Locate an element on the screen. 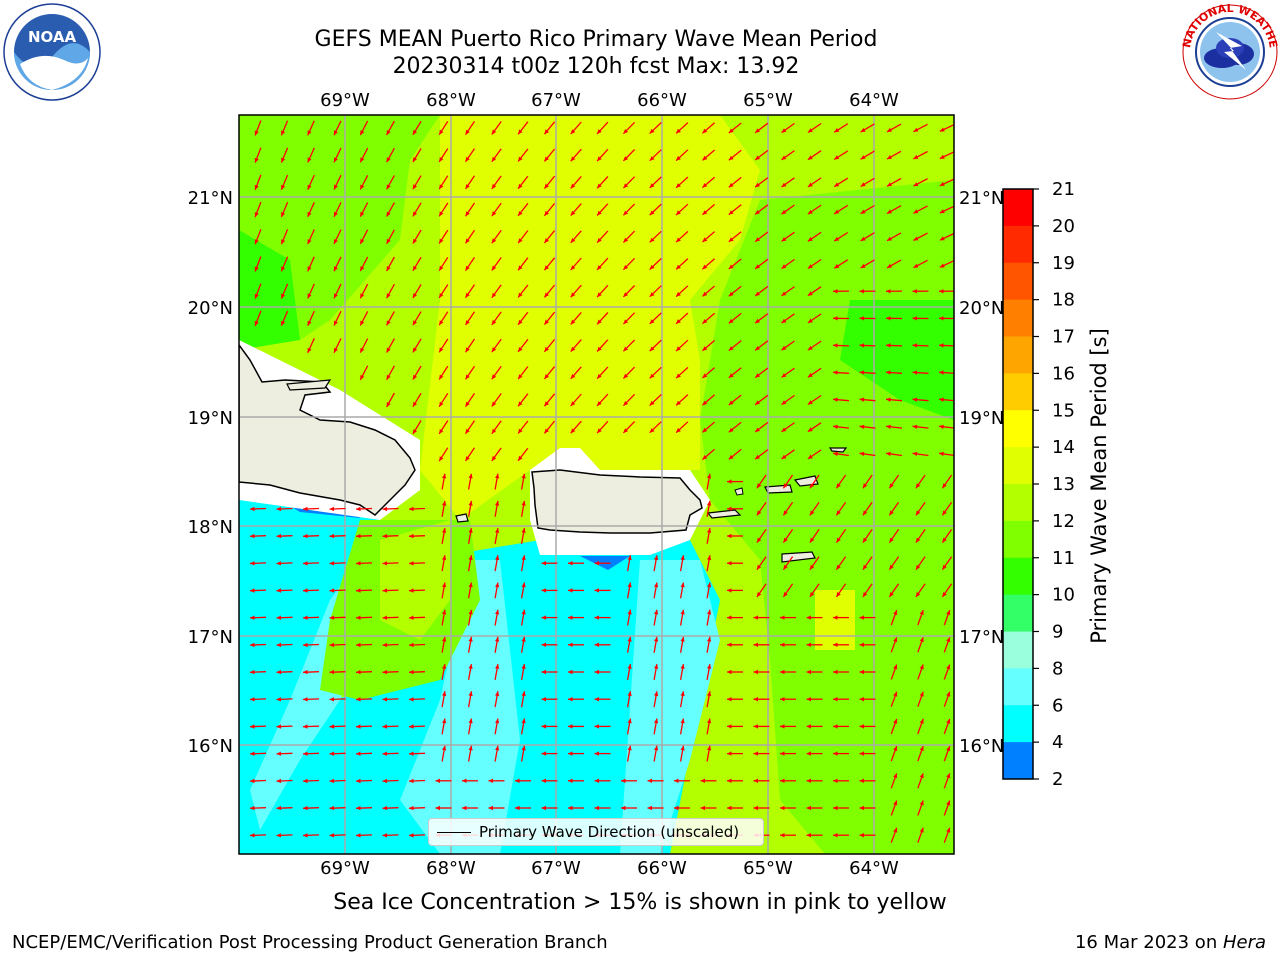  colorbar-tick-label: 18 is located at coordinates (1063, 300).